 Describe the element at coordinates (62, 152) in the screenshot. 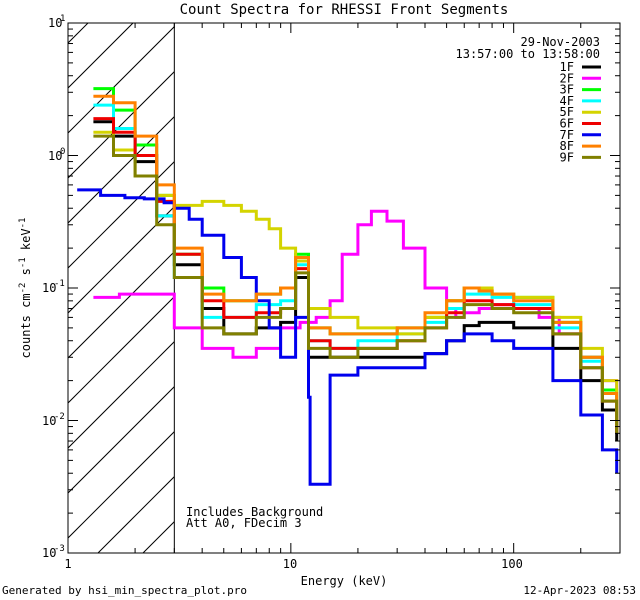

I see `svg-text: 0` at that location.